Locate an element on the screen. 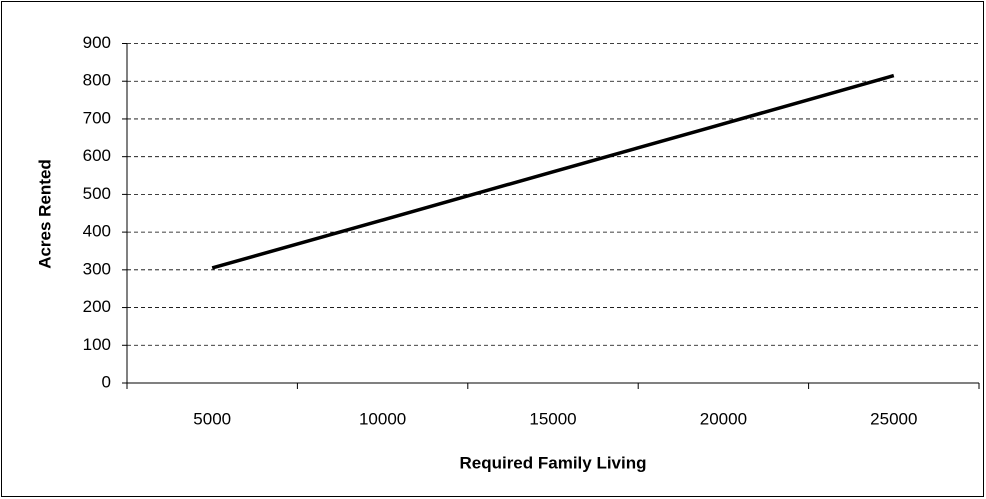  x-tick-label: 10000 is located at coordinates (382, 418).